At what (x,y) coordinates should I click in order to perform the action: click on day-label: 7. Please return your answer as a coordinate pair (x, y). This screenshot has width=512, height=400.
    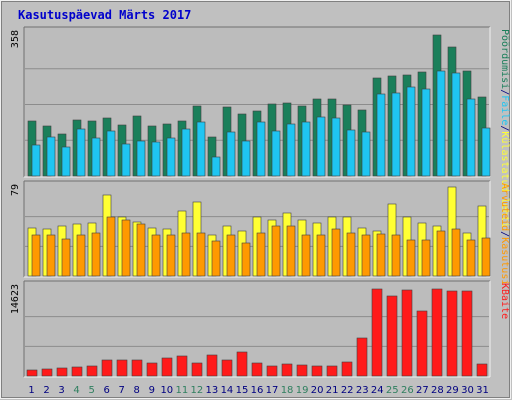
    Looking at the image, I should click on (122, 390).